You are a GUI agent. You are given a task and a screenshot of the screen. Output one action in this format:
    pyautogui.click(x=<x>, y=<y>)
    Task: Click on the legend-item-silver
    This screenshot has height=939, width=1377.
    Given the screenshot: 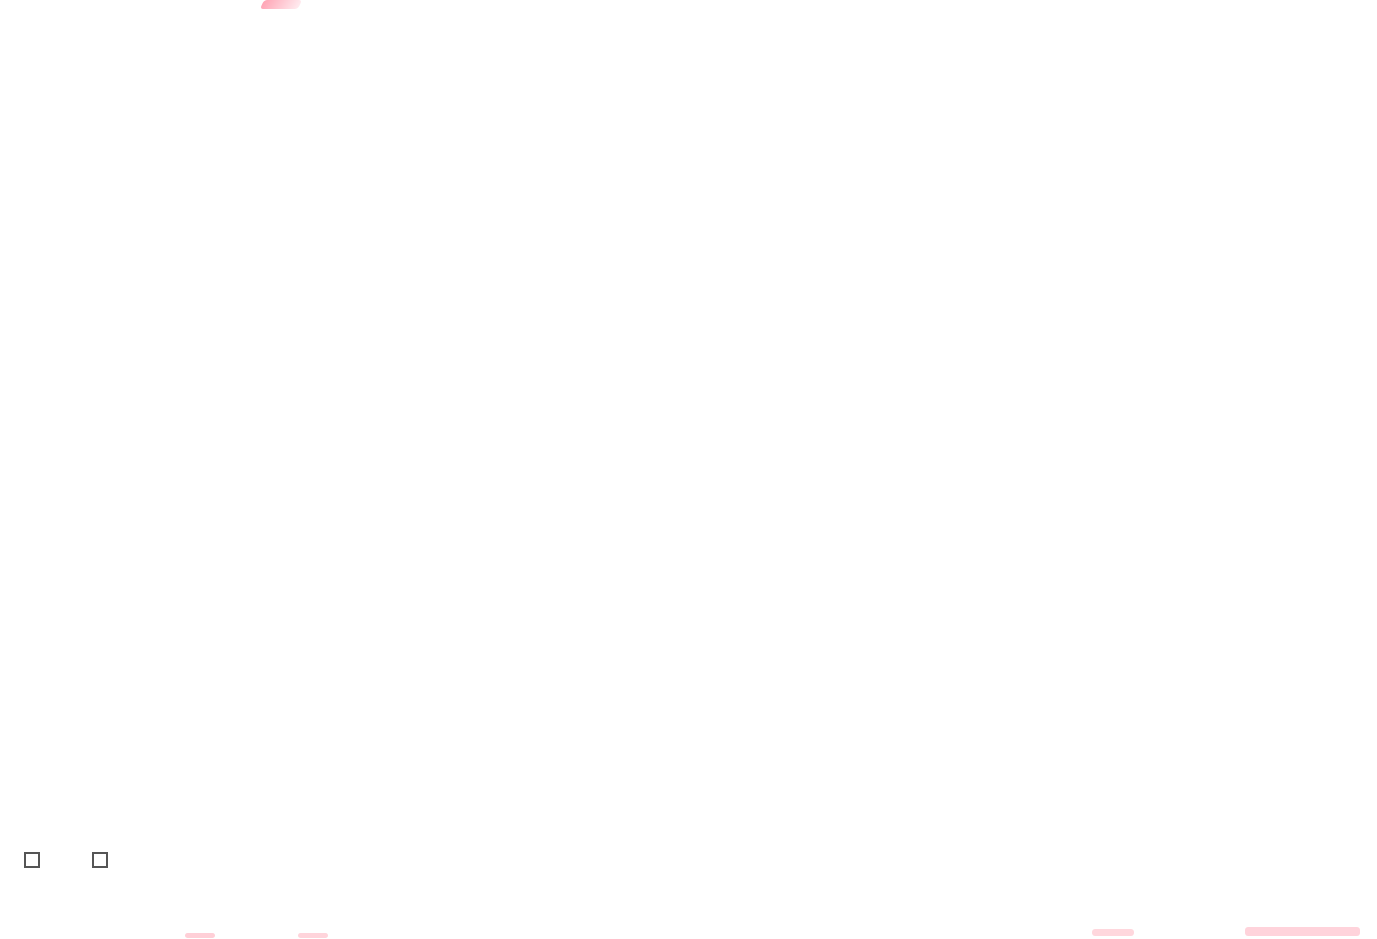 What is the action you would take?
    pyautogui.click(x=103, y=860)
    